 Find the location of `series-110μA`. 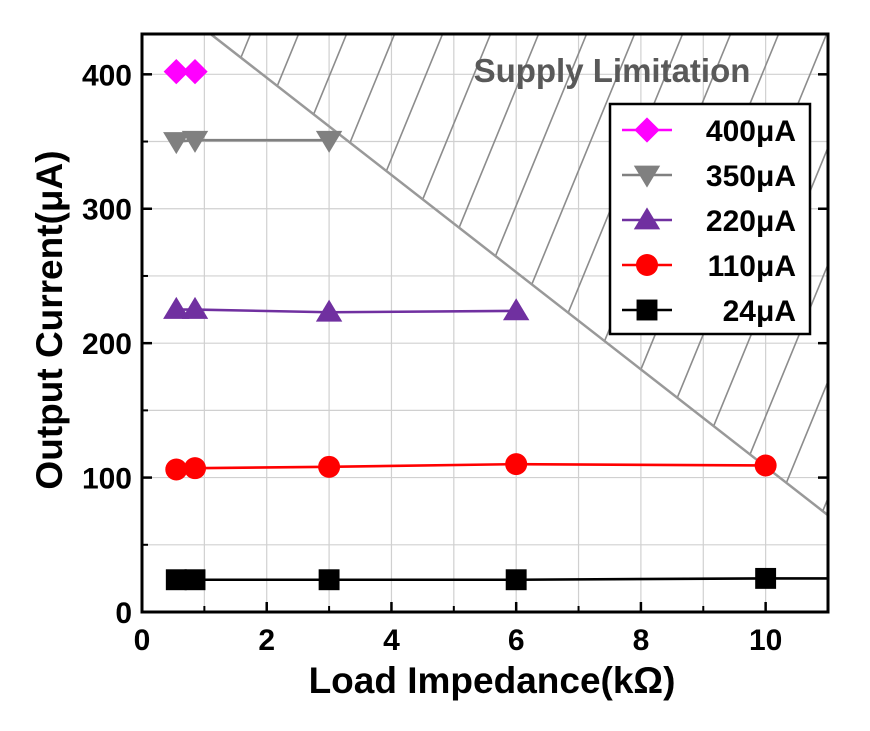

series-110μA is located at coordinates (471, 467).